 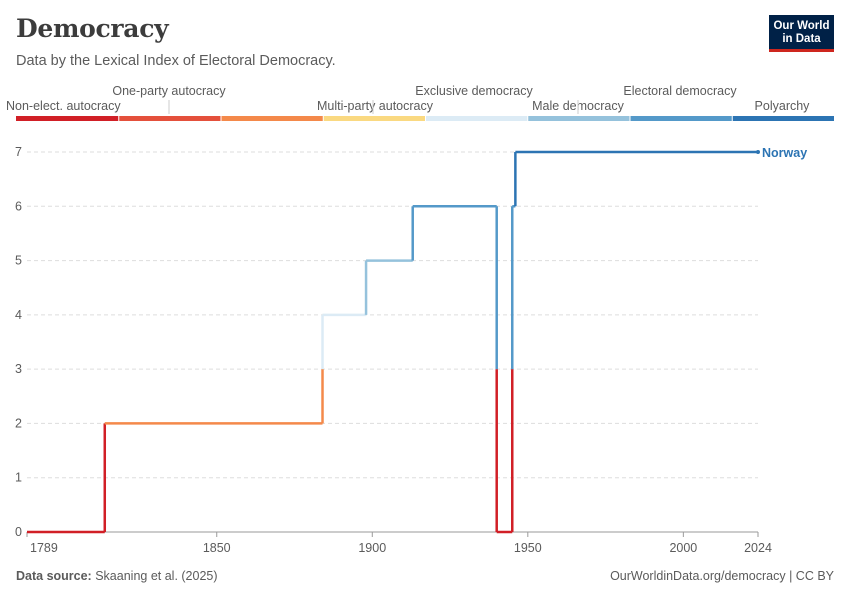 I want to click on y-tick-label: 4, so click(x=18, y=315).